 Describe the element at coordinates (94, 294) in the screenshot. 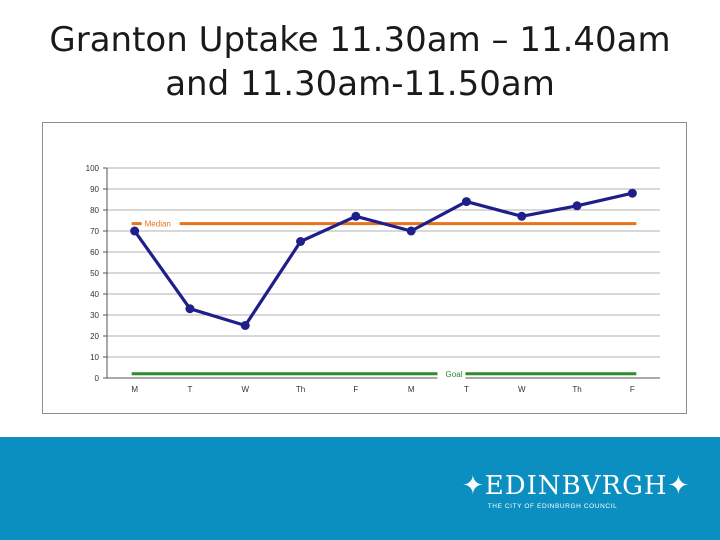

I see `y-tick-label: 40` at that location.